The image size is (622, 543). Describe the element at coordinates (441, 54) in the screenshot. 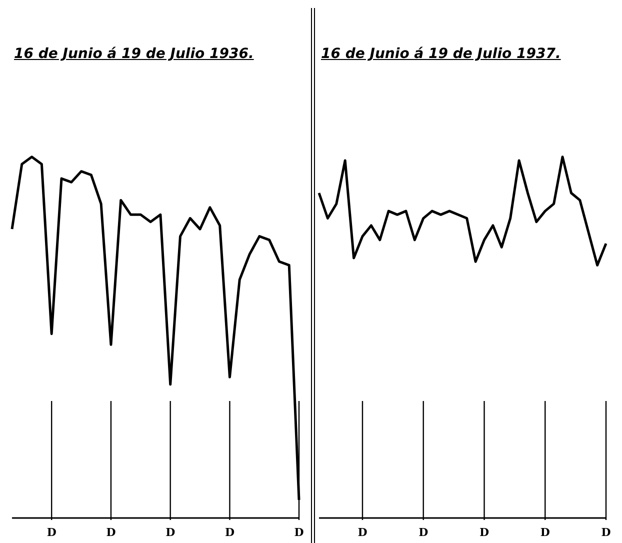

I see `chart-title: 16 de Junio á 19 de Julio 1937.` at that location.